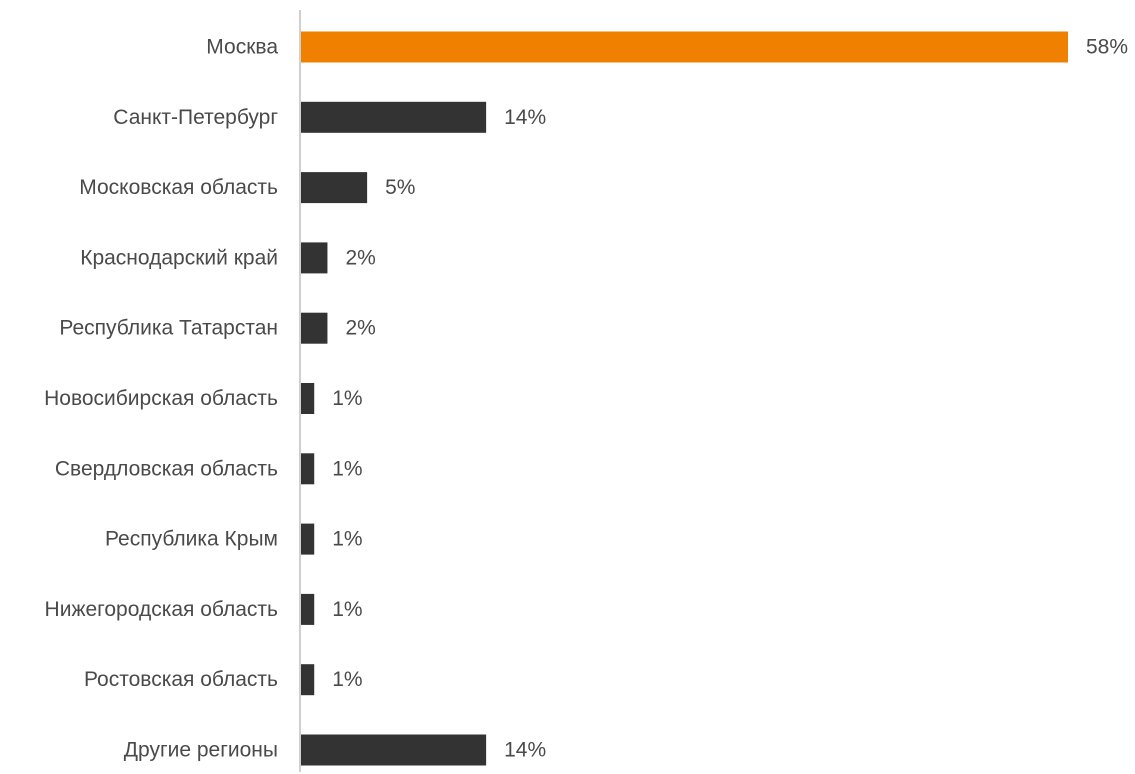  I want to click on category-label: Другие регионы, so click(201, 750).